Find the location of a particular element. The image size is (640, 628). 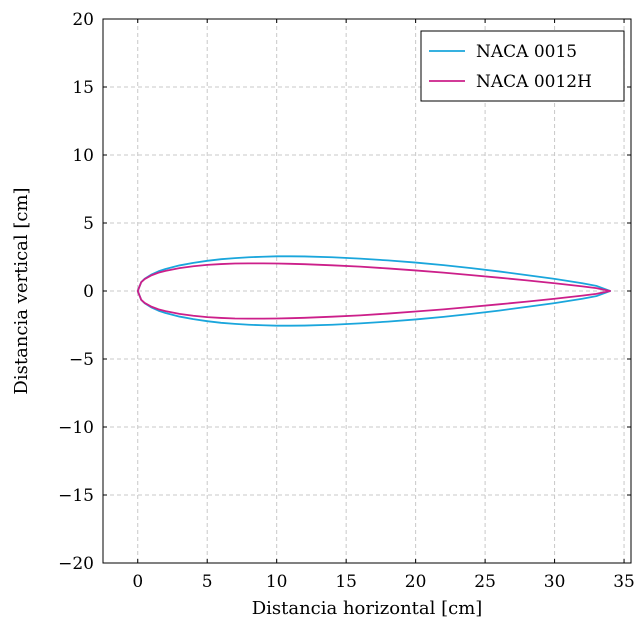

x-tick-label: 5 is located at coordinates (207, 582).